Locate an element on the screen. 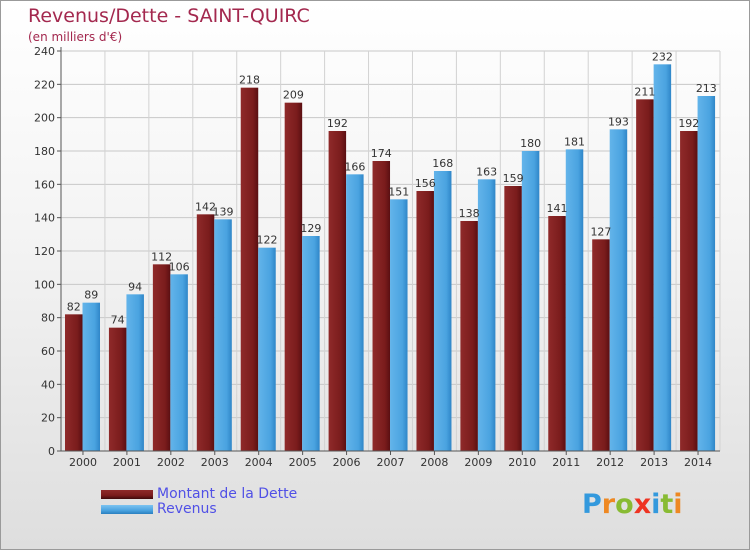 Image resolution: width=750 pixels, height=550 pixels. data-label: 74 is located at coordinates (118, 320).